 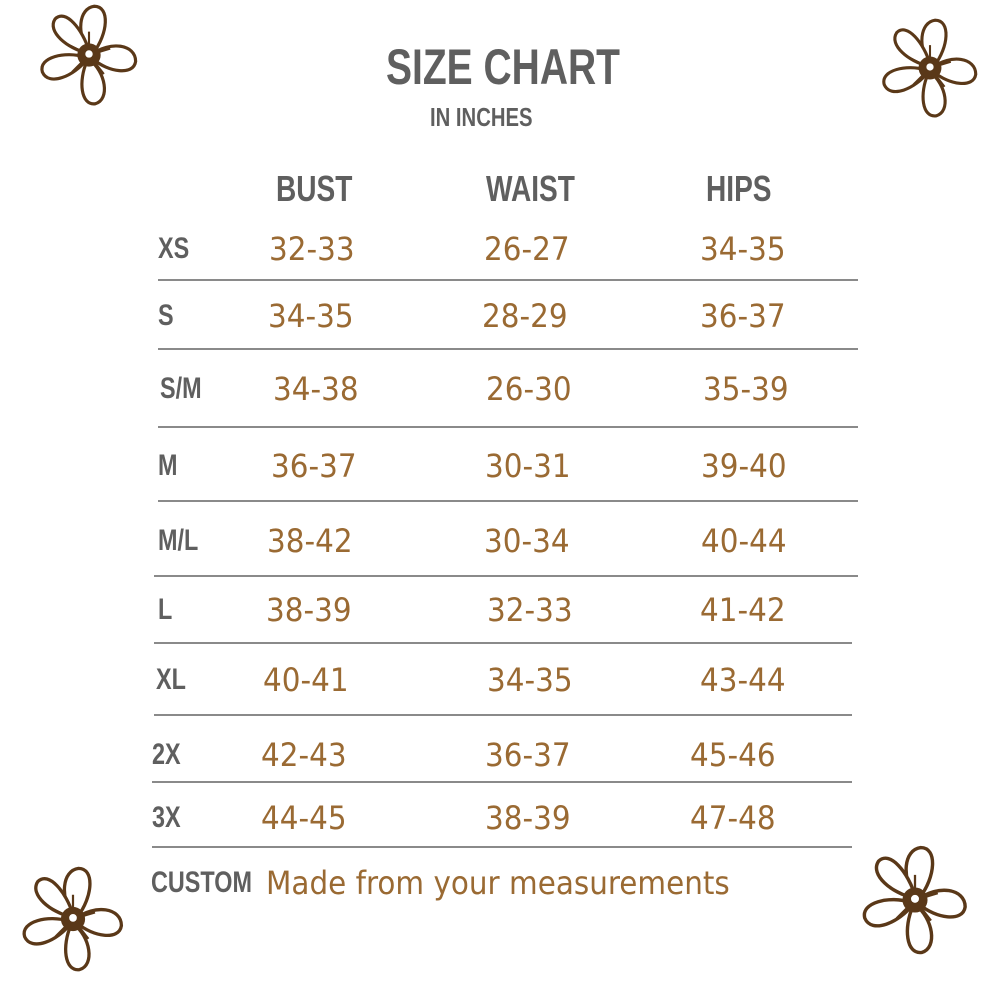 I want to click on bust-value: 38-42, so click(x=310, y=541).